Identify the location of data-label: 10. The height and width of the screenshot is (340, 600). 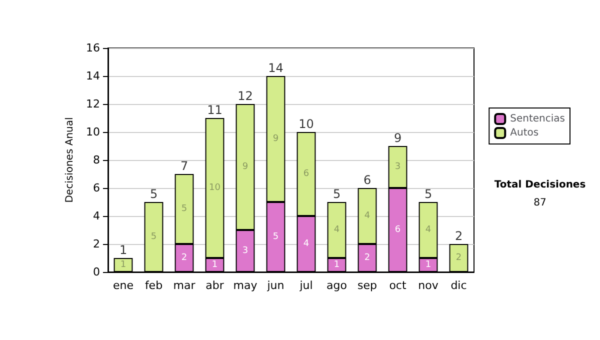
(215, 188).